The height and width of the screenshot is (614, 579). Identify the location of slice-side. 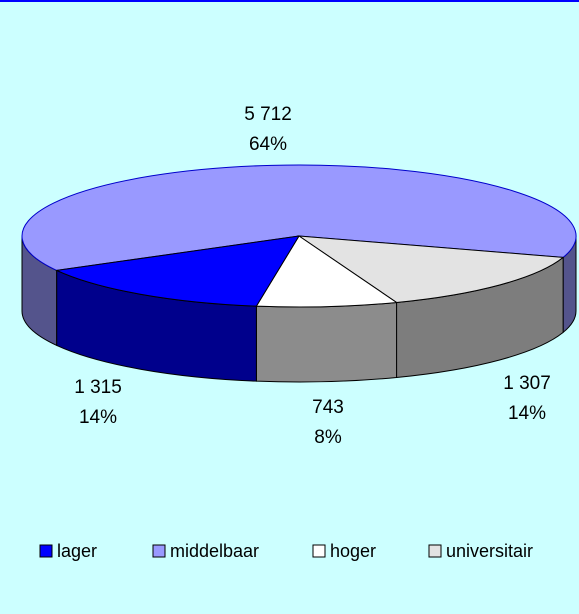
(326, 342).